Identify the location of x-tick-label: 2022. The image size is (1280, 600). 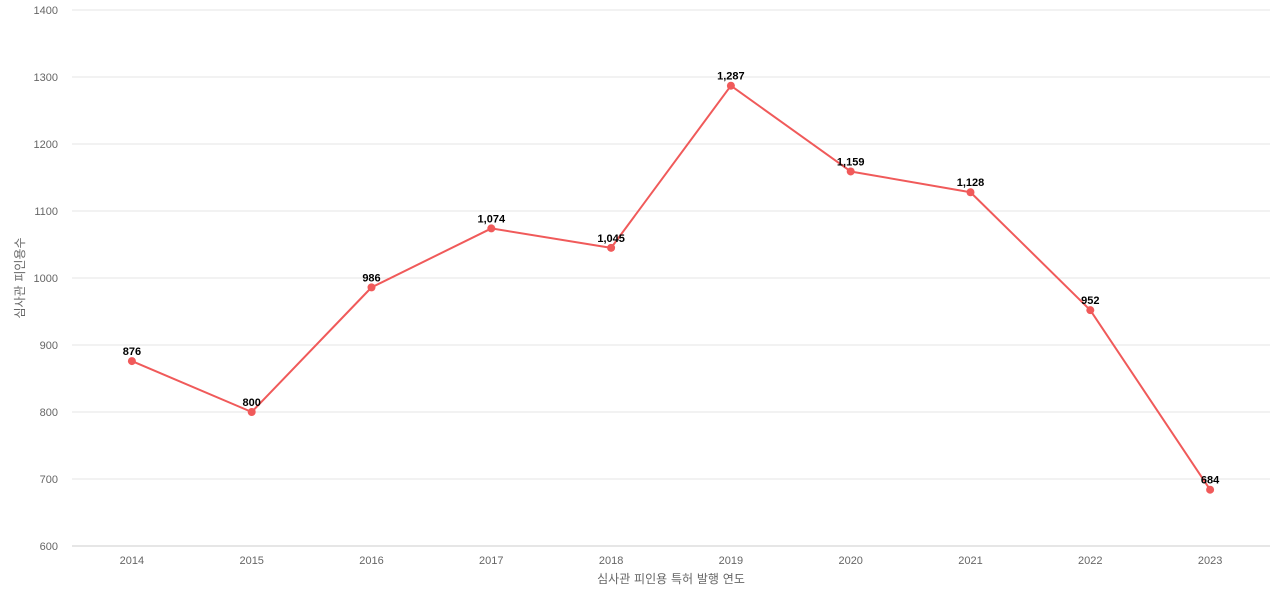
(1090, 561).